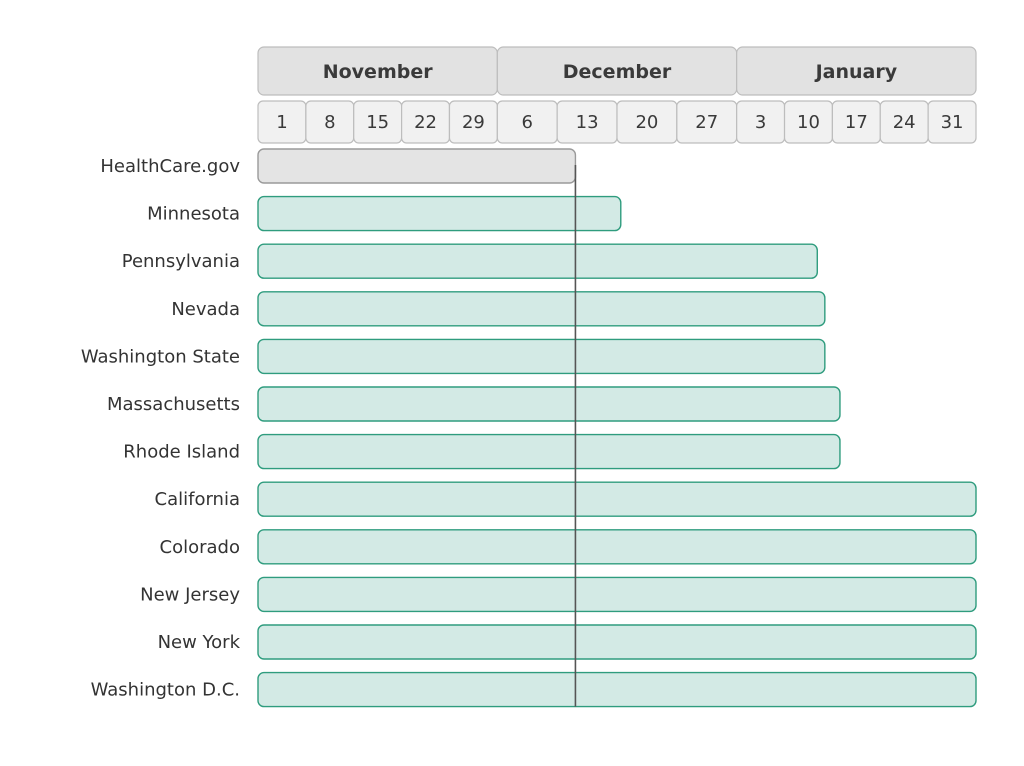 This screenshot has width=1024, height=766. Describe the element at coordinates (377, 122) in the screenshot. I see `week-tick-label: 15` at that location.